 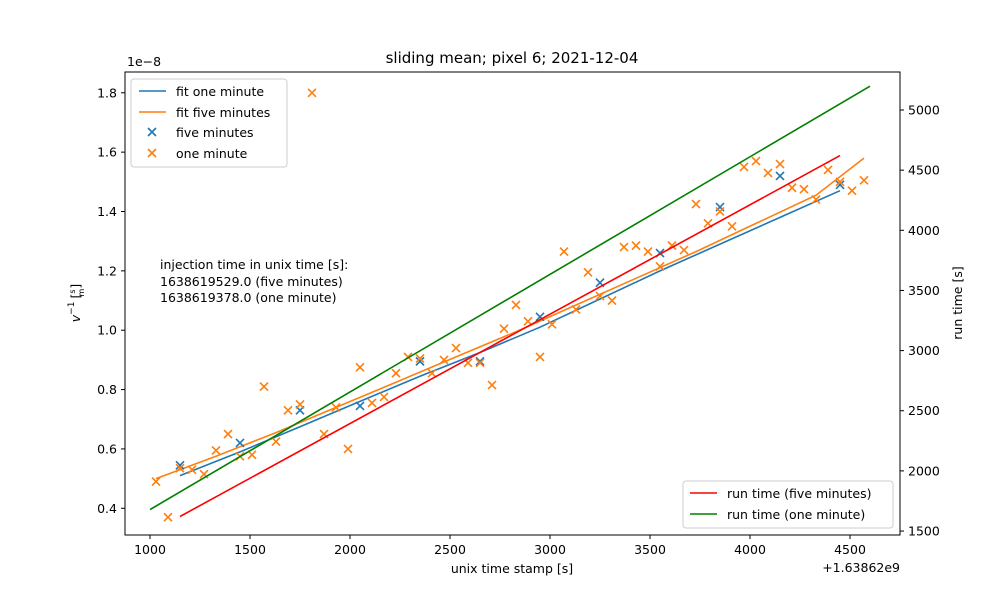 I want to click on legend-marker-five-minutes, so click(x=152, y=132).